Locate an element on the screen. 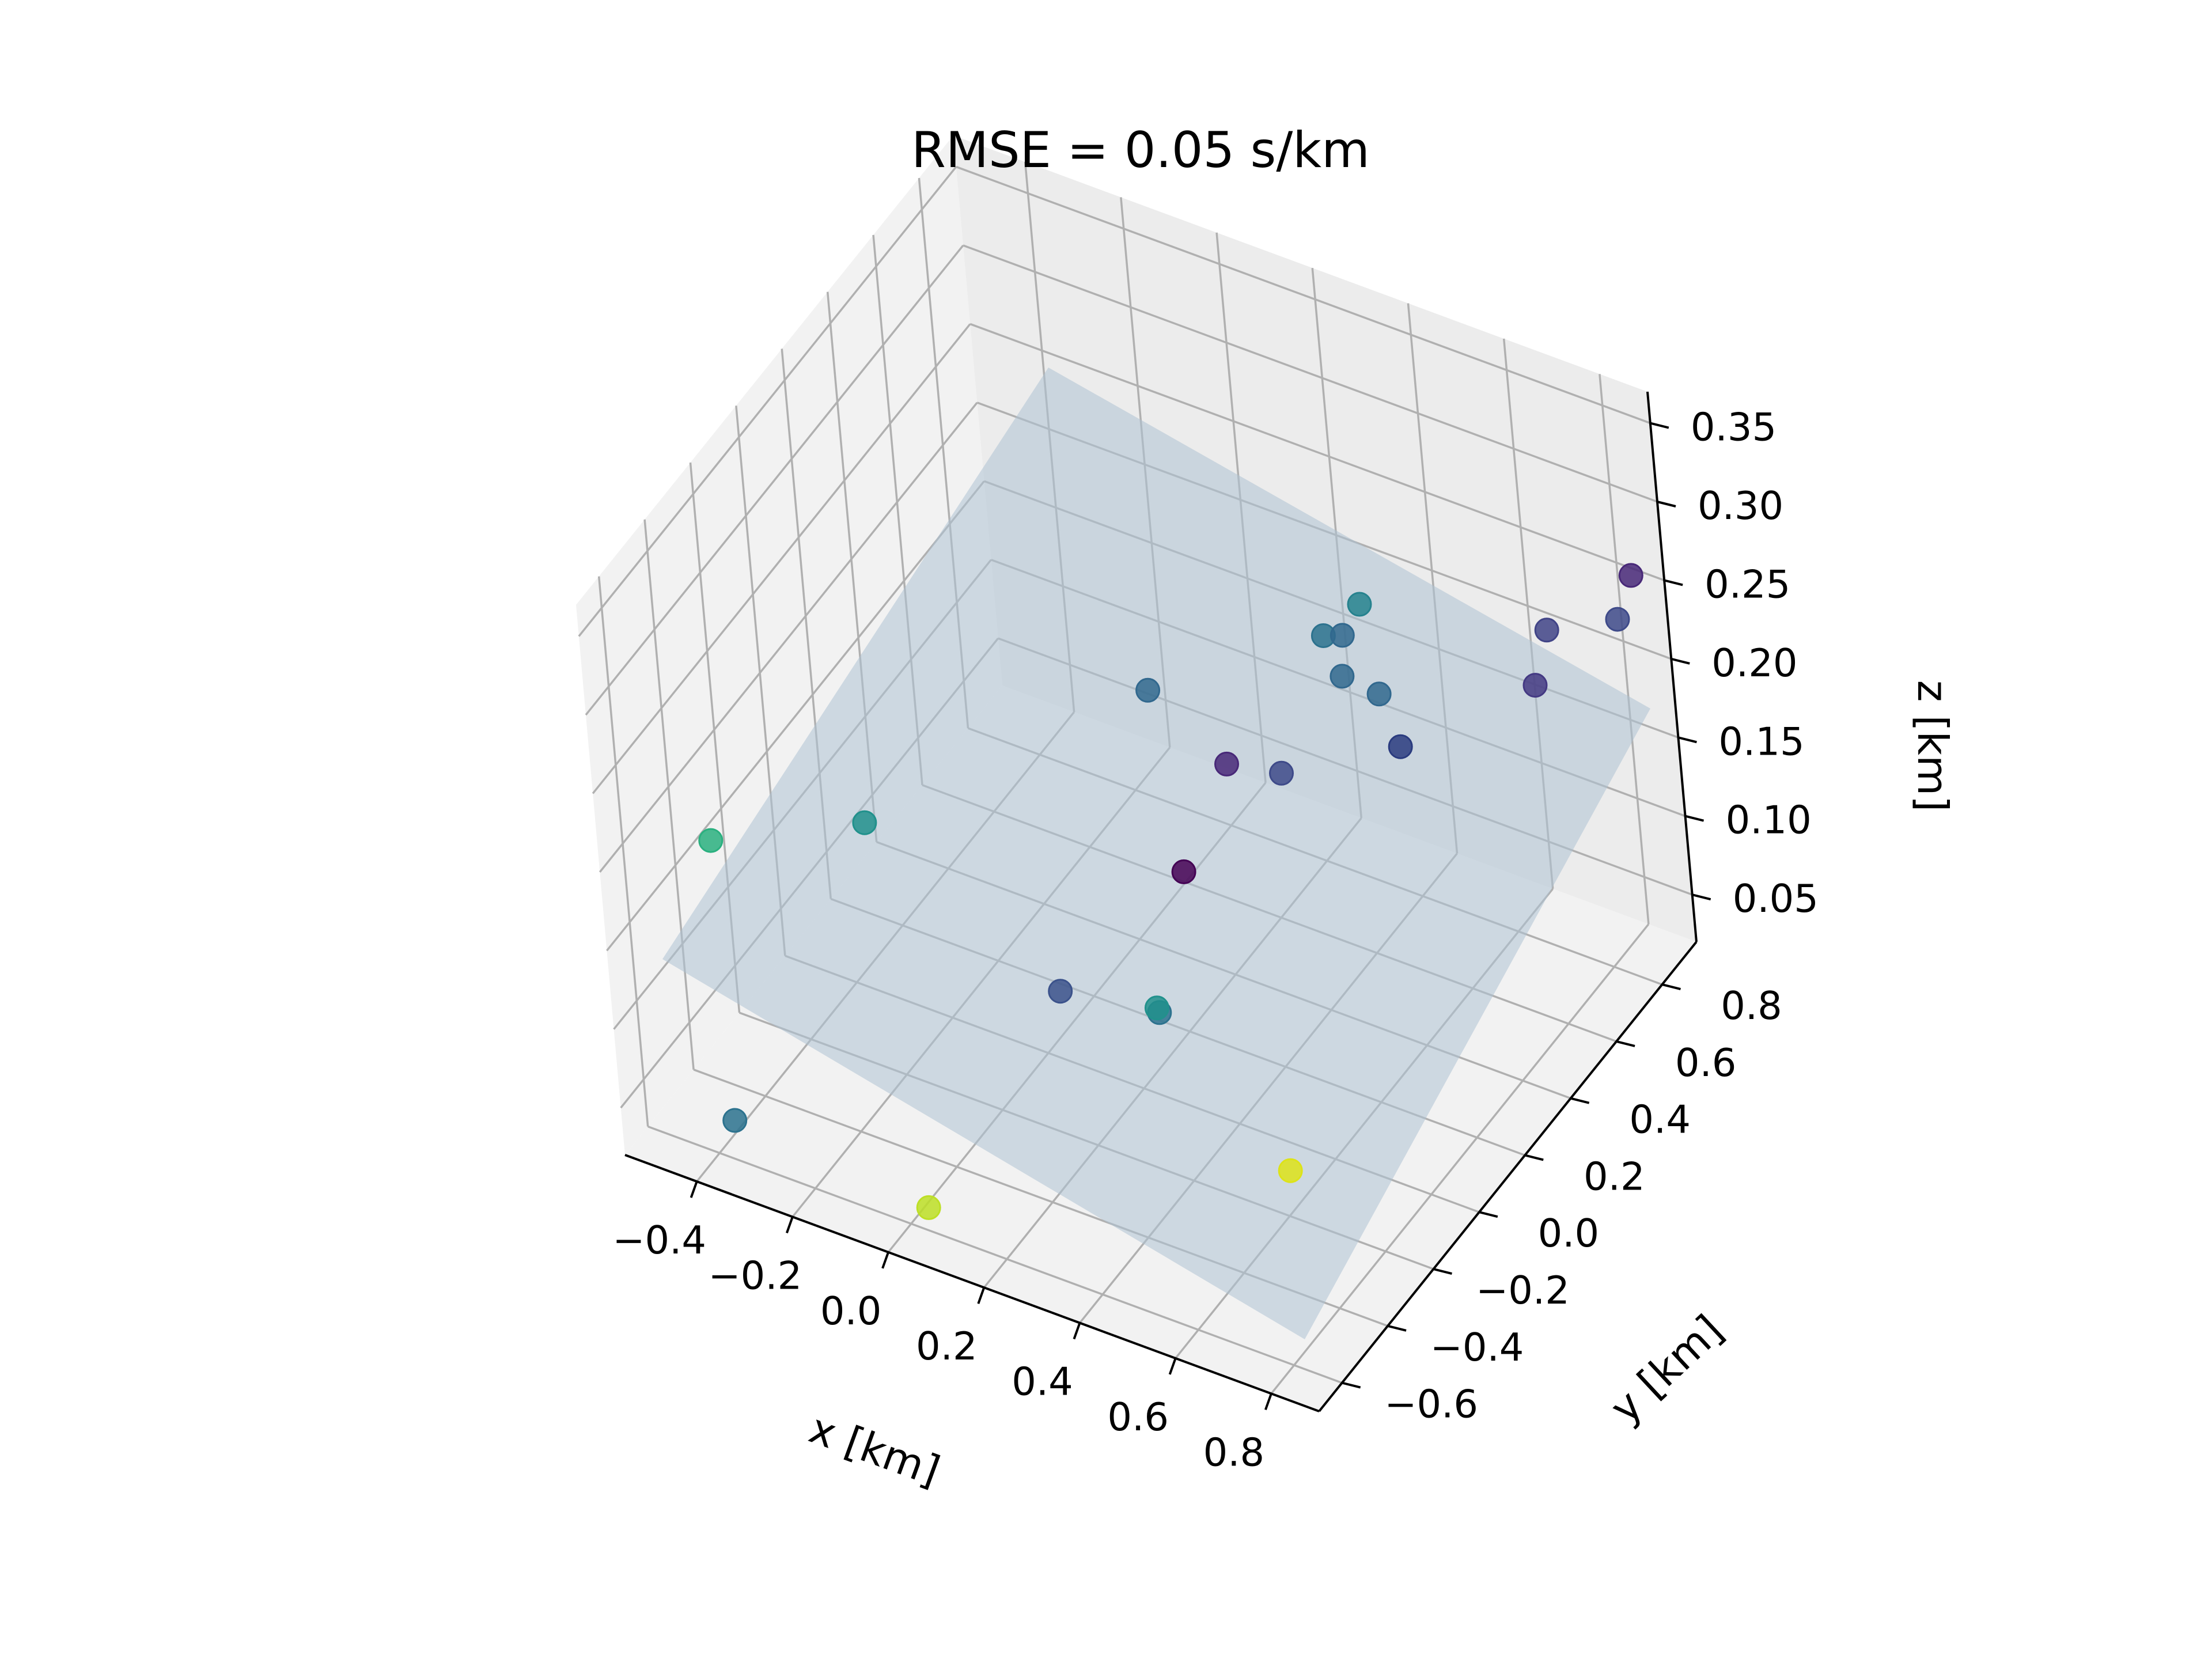  y-tick-label-1: −0.4 is located at coordinates (1477, 1347).